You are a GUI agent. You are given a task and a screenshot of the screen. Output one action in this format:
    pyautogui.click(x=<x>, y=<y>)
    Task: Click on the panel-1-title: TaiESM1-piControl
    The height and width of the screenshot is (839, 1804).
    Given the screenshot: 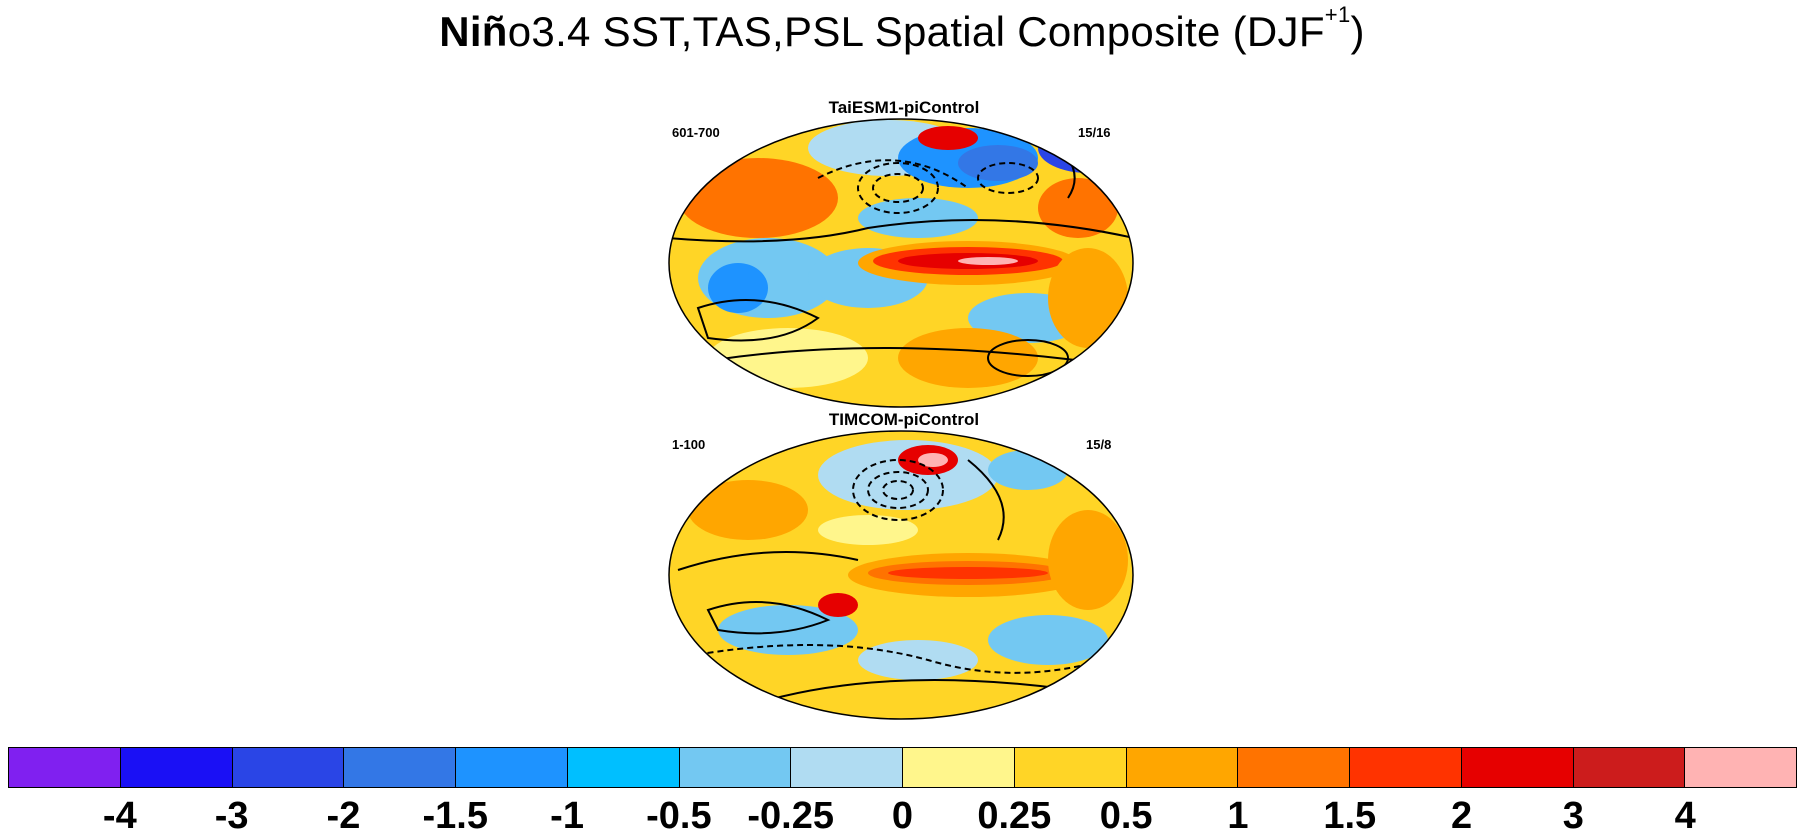 What is the action you would take?
    pyautogui.click(x=904, y=107)
    